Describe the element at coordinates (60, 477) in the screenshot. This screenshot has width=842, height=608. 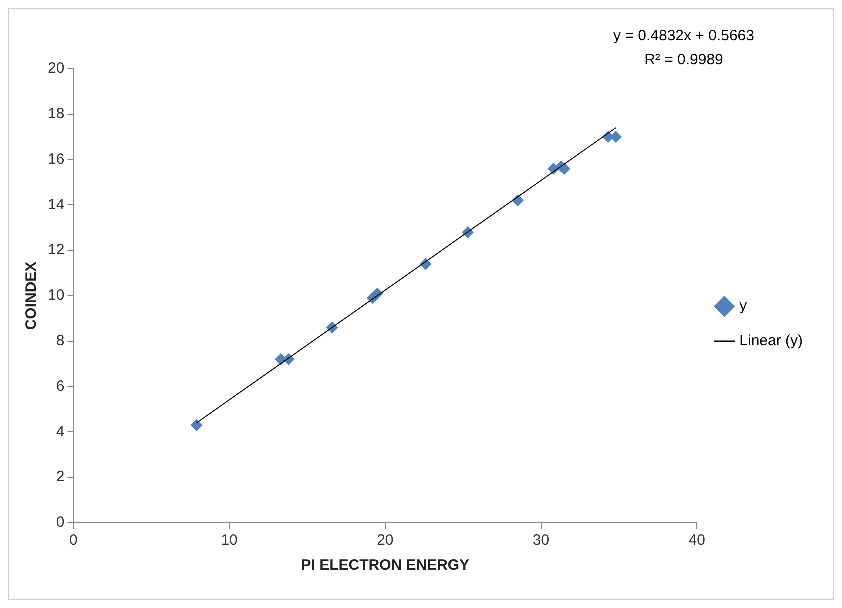
I see `y-tick-label: 2` at that location.